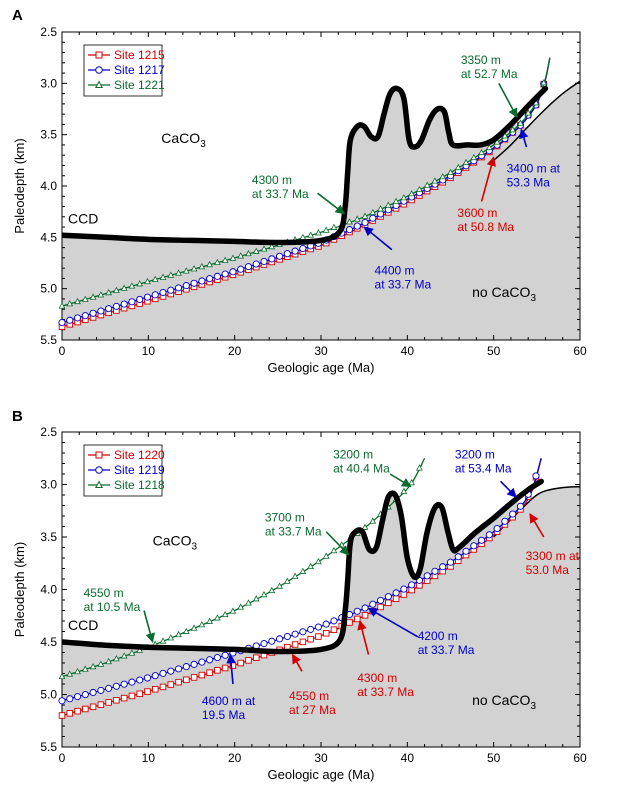 This screenshot has height=791, width=621. Describe the element at coordinates (481, 60) in the screenshot. I see `annotation-line: 3350 m` at that location.